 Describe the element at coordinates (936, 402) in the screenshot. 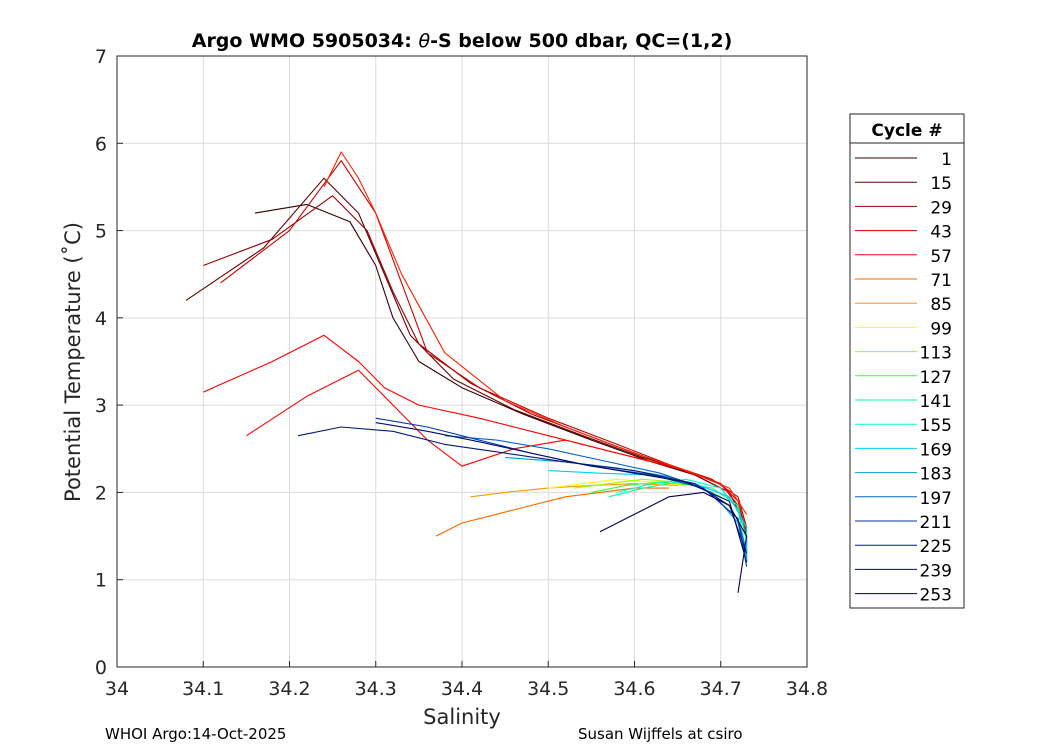

I see `legend-label: 141` at that location.